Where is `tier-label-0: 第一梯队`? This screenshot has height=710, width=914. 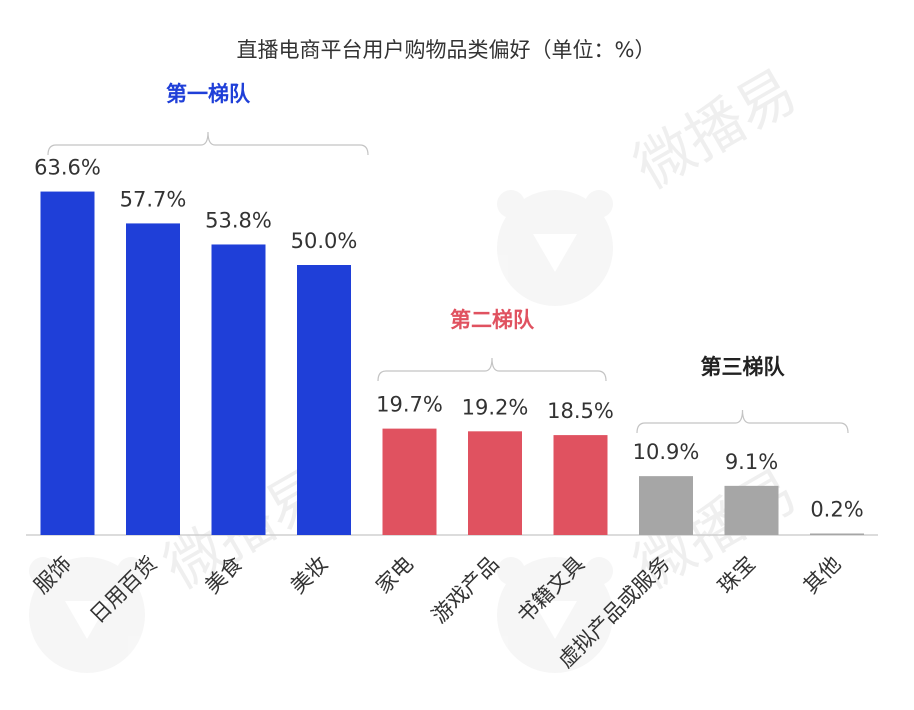
tier-label-0: 第一梯队 is located at coordinates (208, 94).